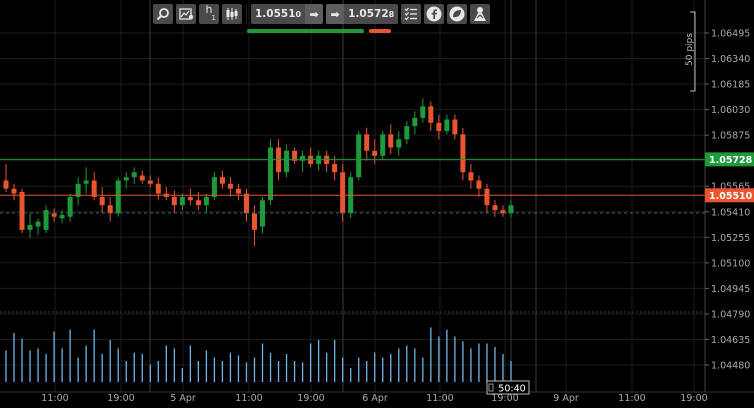 The height and width of the screenshot is (408, 754). I want to click on pips-scale-label: 50 pips, so click(690, 49).